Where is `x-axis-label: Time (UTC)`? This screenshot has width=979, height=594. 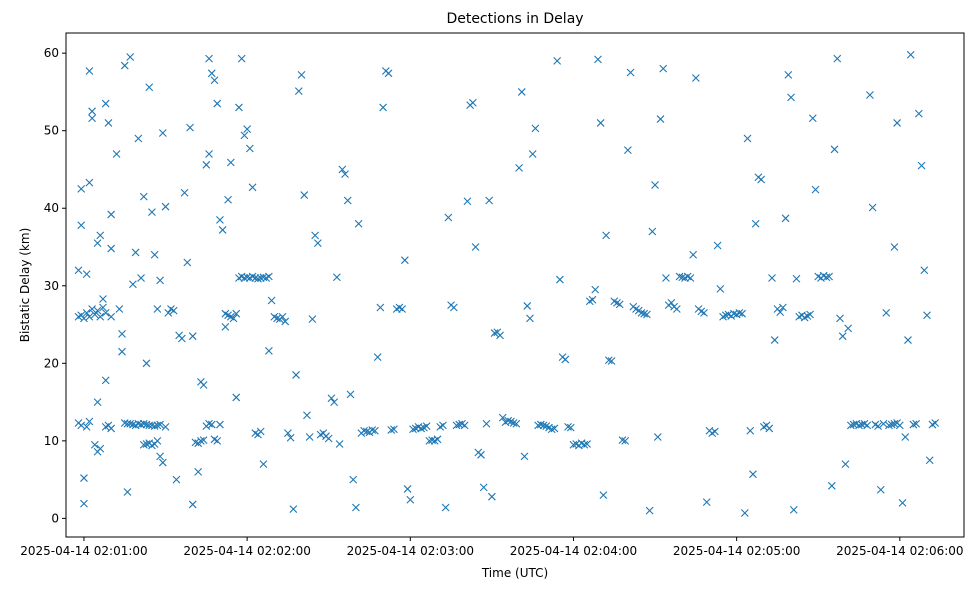 x-axis-label: Time (UTC) is located at coordinates (514, 573).